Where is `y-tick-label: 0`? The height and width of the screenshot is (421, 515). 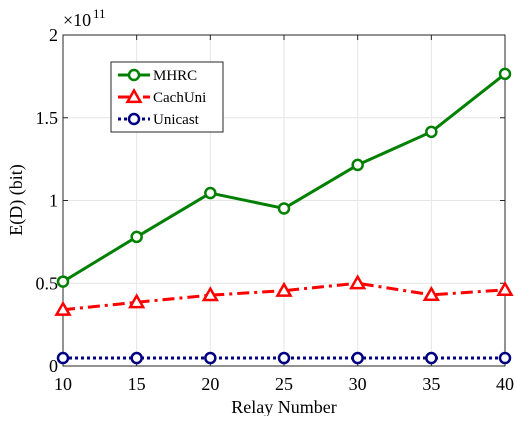
y-tick-label: 0 is located at coordinates (53, 366).